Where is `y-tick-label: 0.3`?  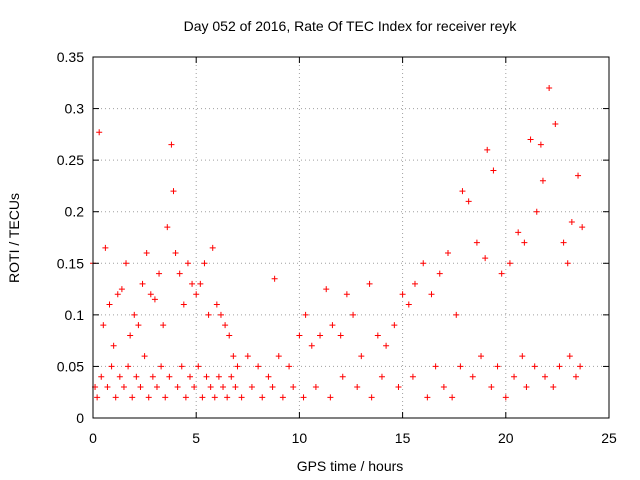 y-tick-label: 0.3 is located at coordinates (75, 109).